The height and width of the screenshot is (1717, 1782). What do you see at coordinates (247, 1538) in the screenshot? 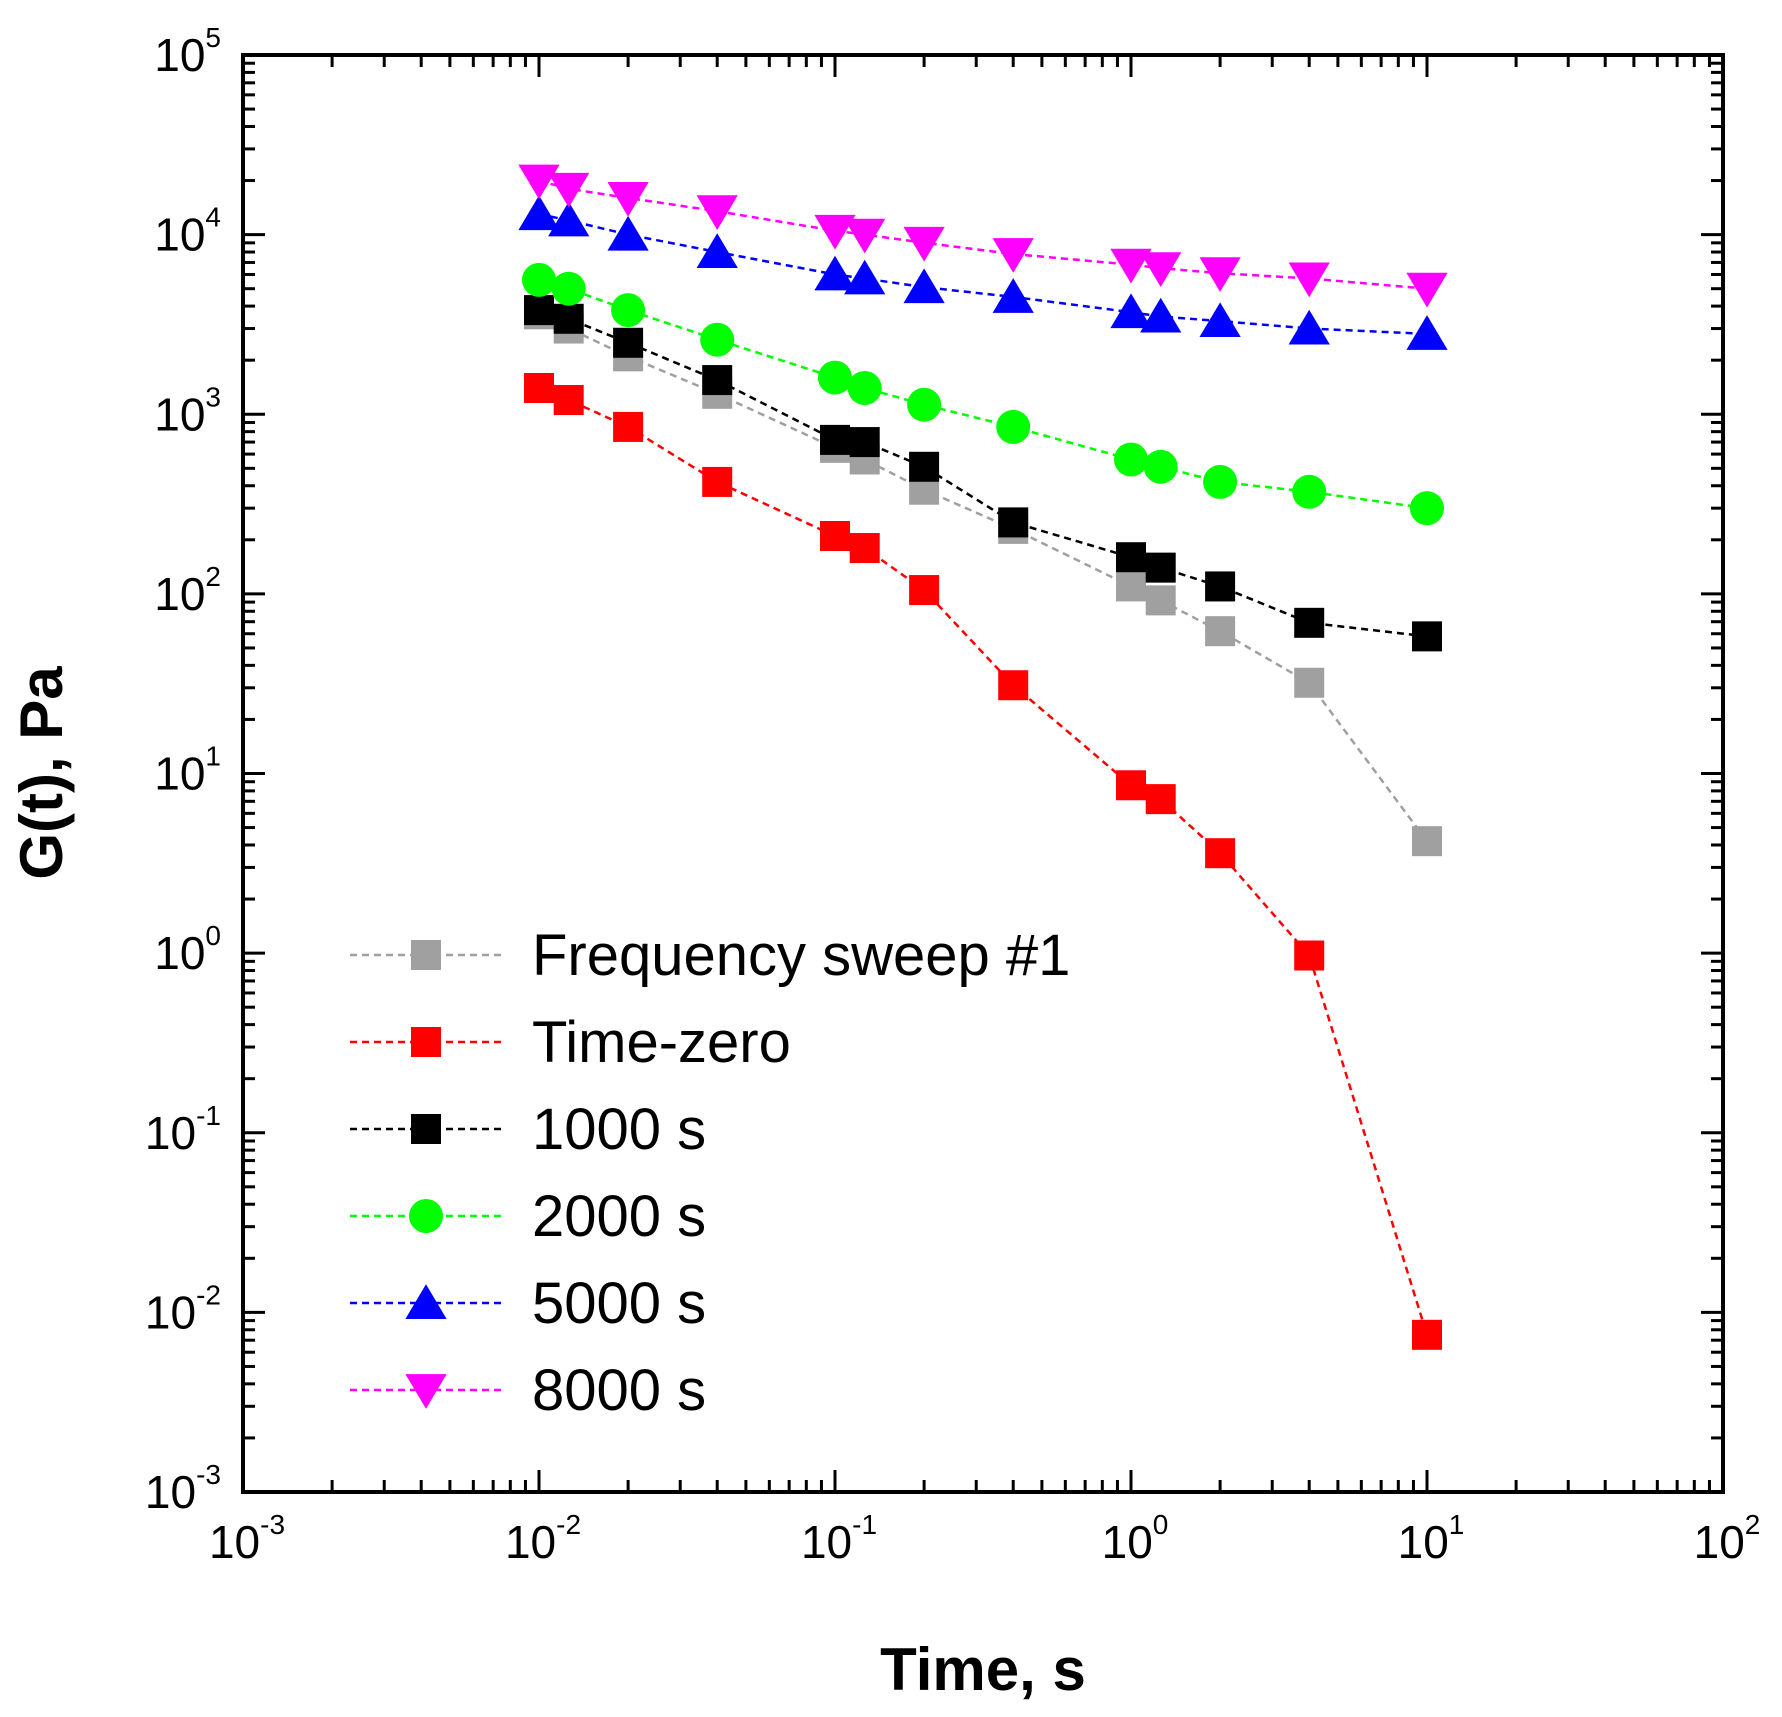
I see `x-tick-label: 10⁻³` at bounding box center [247, 1538].